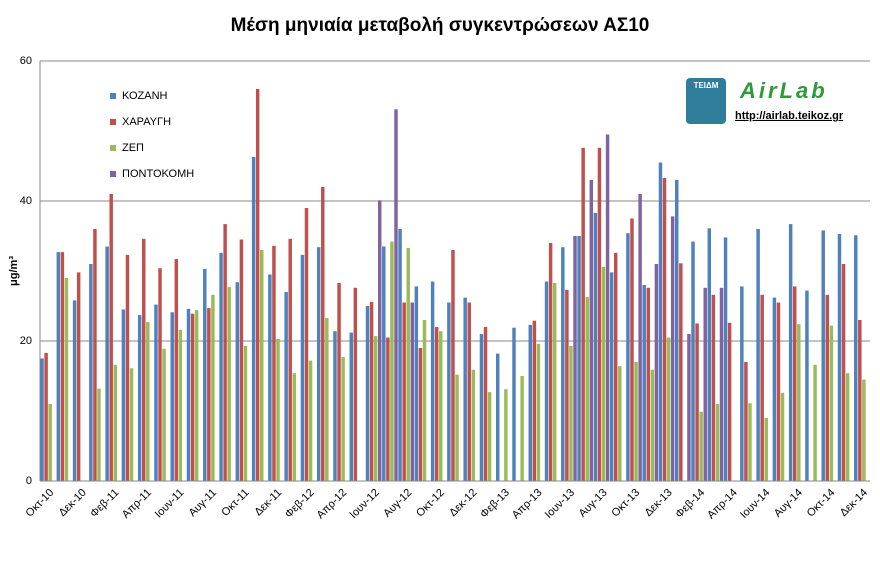  I want to click on x-tick-label: Ιουν-11, so click(170, 504).